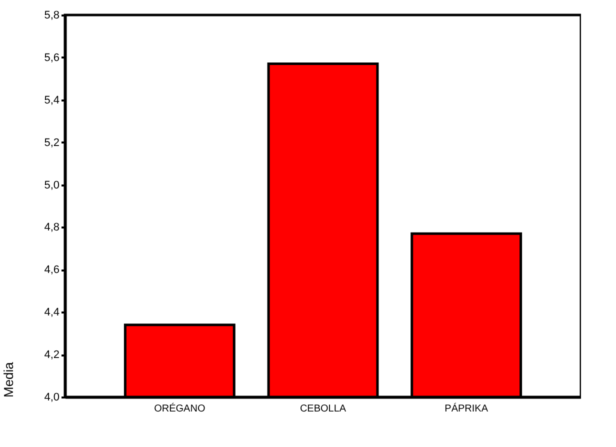 This screenshot has height=447, width=616. I want to click on y-tick-label: 4,0, so click(52, 398).